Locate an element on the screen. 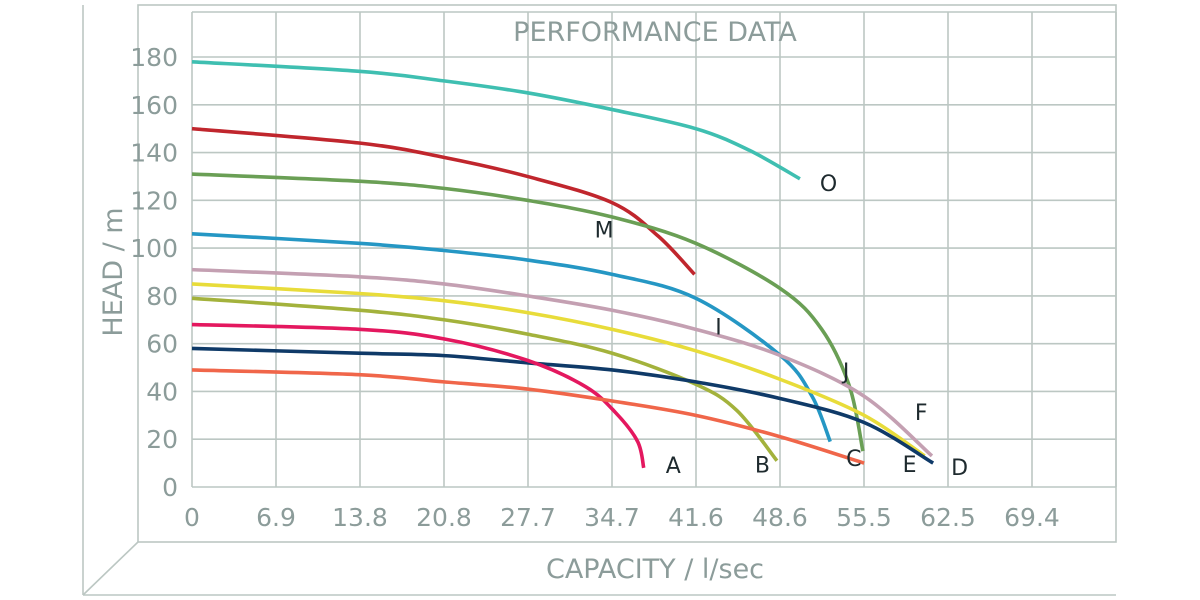 This screenshot has width=1200, height=600. x-tick-label: 69.4 is located at coordinates (1032, 517).